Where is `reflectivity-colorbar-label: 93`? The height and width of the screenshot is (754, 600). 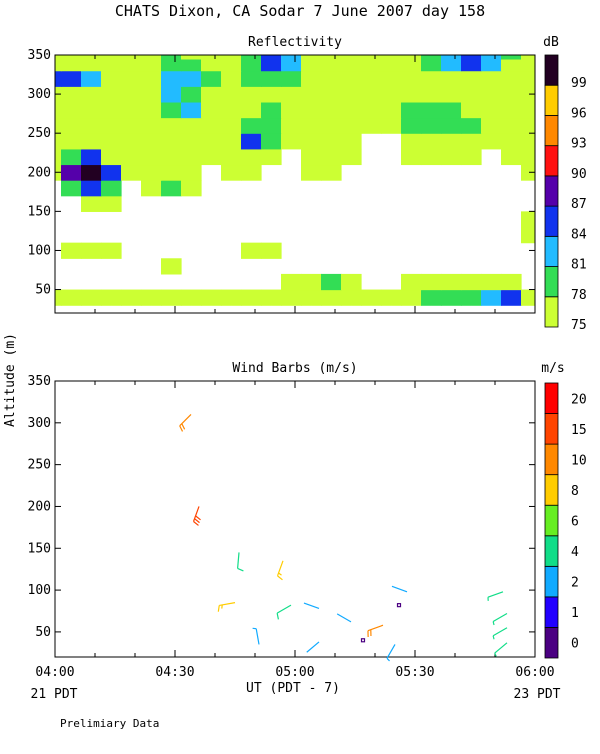
reflectivity-colorbar-label: 93 is located at coordinates (579, 144).